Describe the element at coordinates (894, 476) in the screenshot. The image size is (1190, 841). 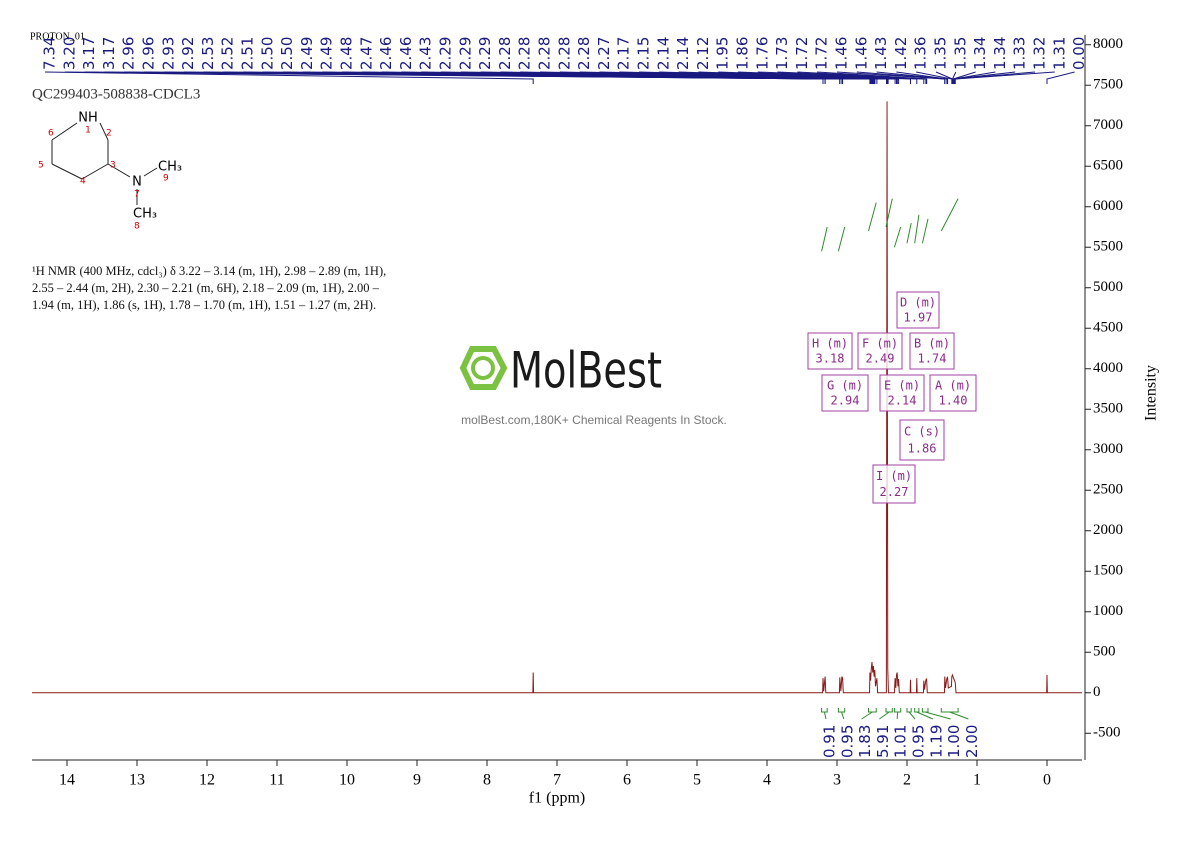
I see `multiplet-label: I (m)` at that location.